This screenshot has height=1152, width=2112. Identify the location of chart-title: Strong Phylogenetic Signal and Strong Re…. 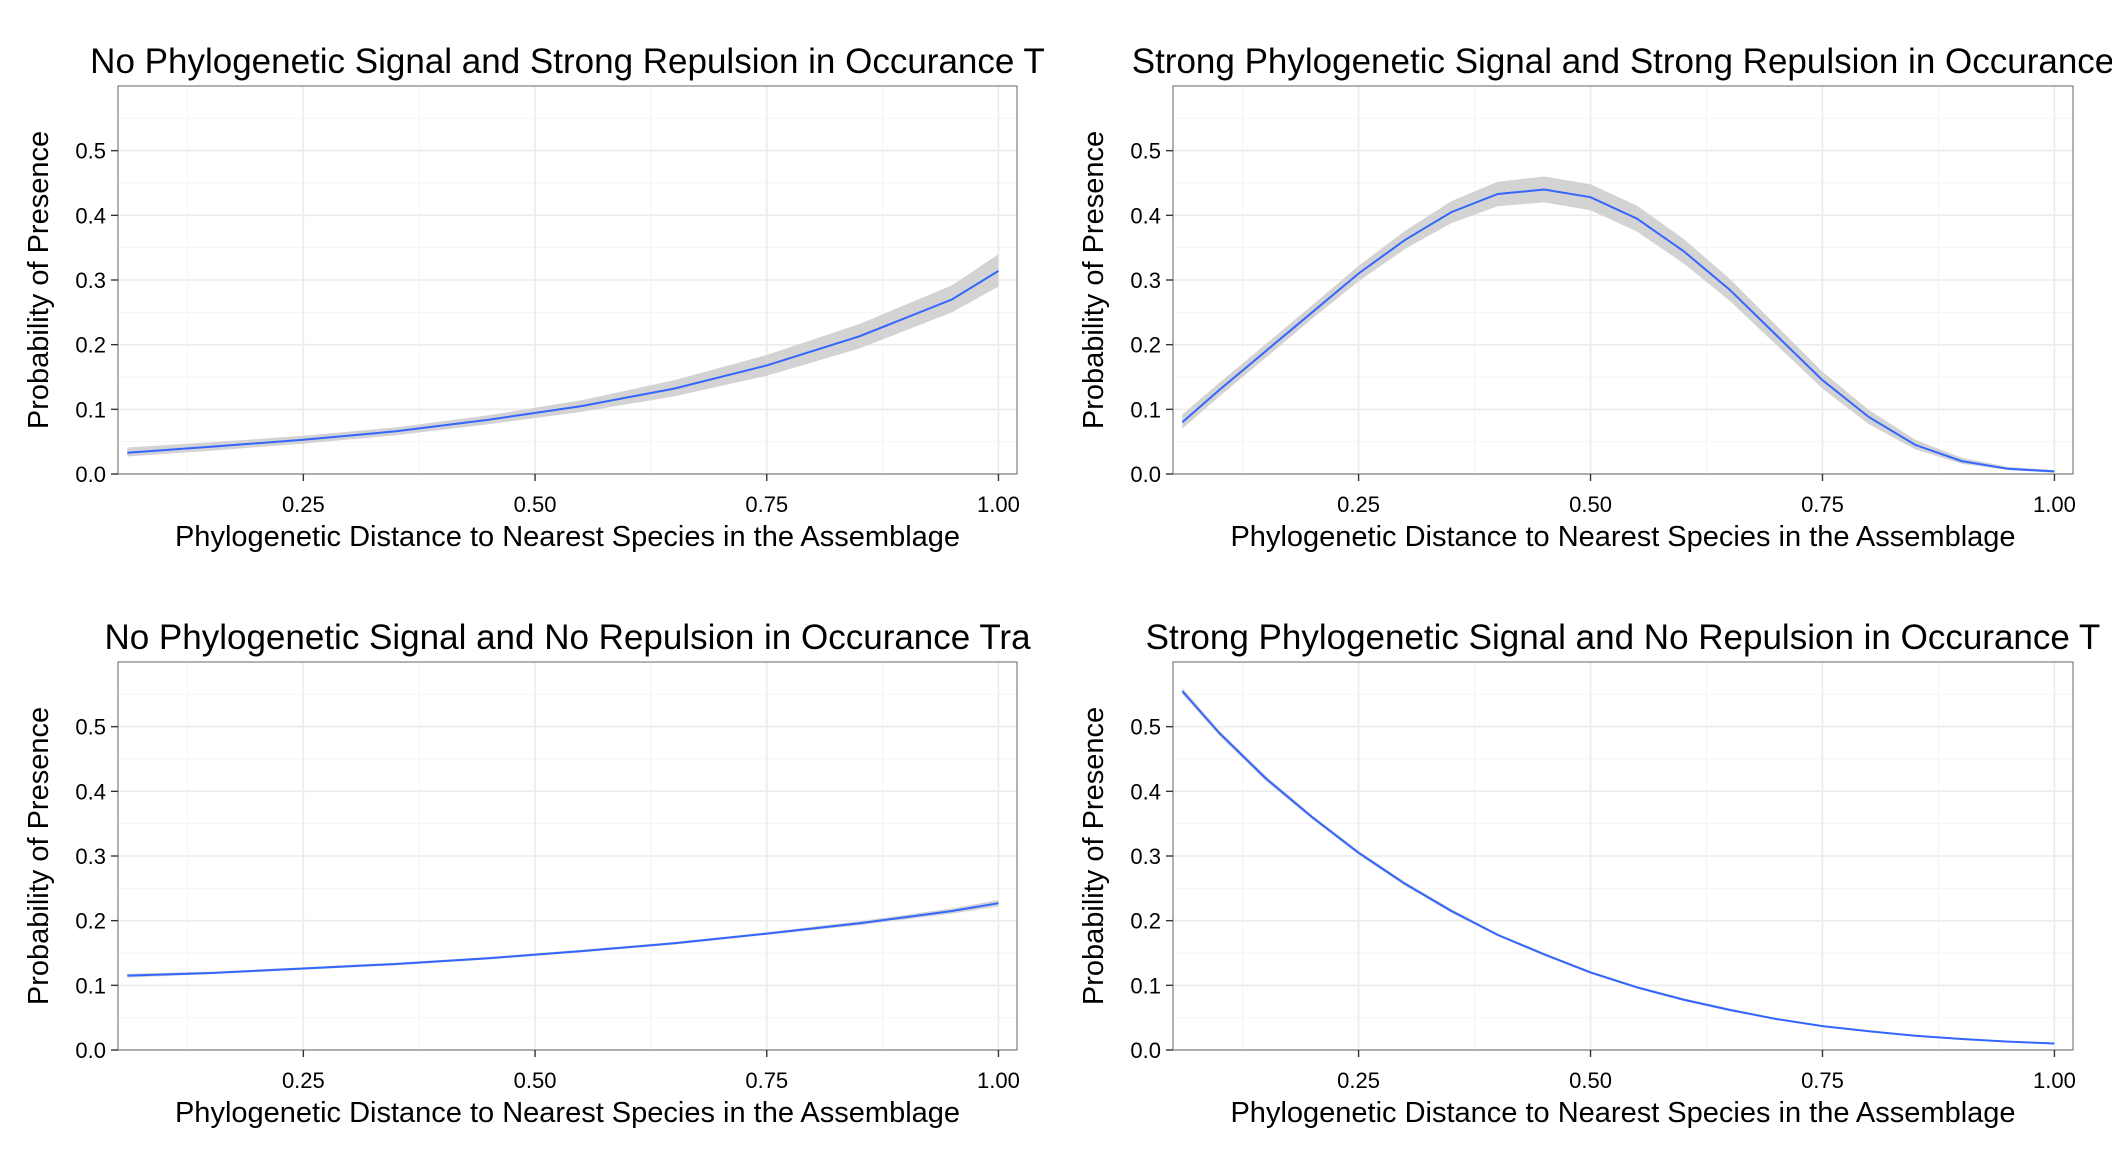
(1622, 61).